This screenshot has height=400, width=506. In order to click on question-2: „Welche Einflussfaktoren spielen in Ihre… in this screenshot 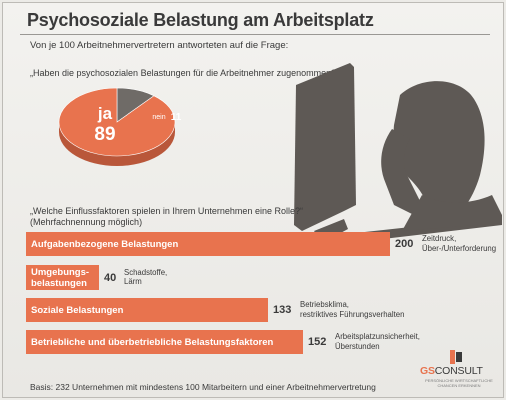, I will do `click(166, 216)`.